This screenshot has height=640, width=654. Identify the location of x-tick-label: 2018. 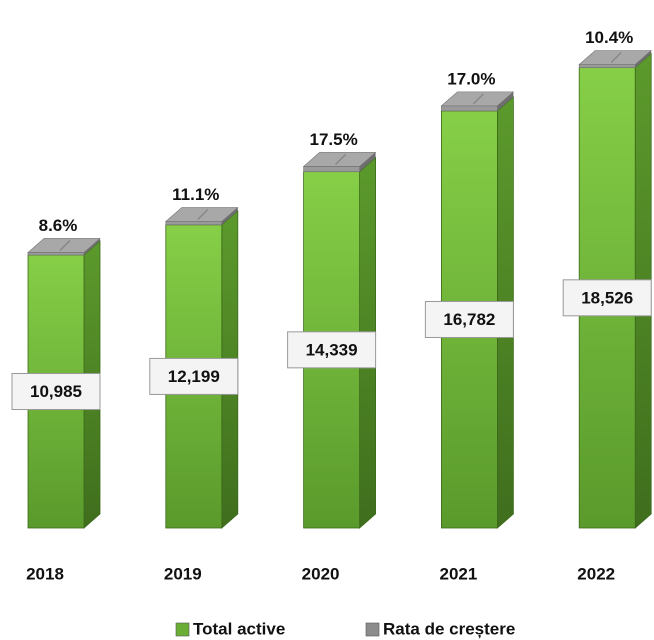
(45, 573).